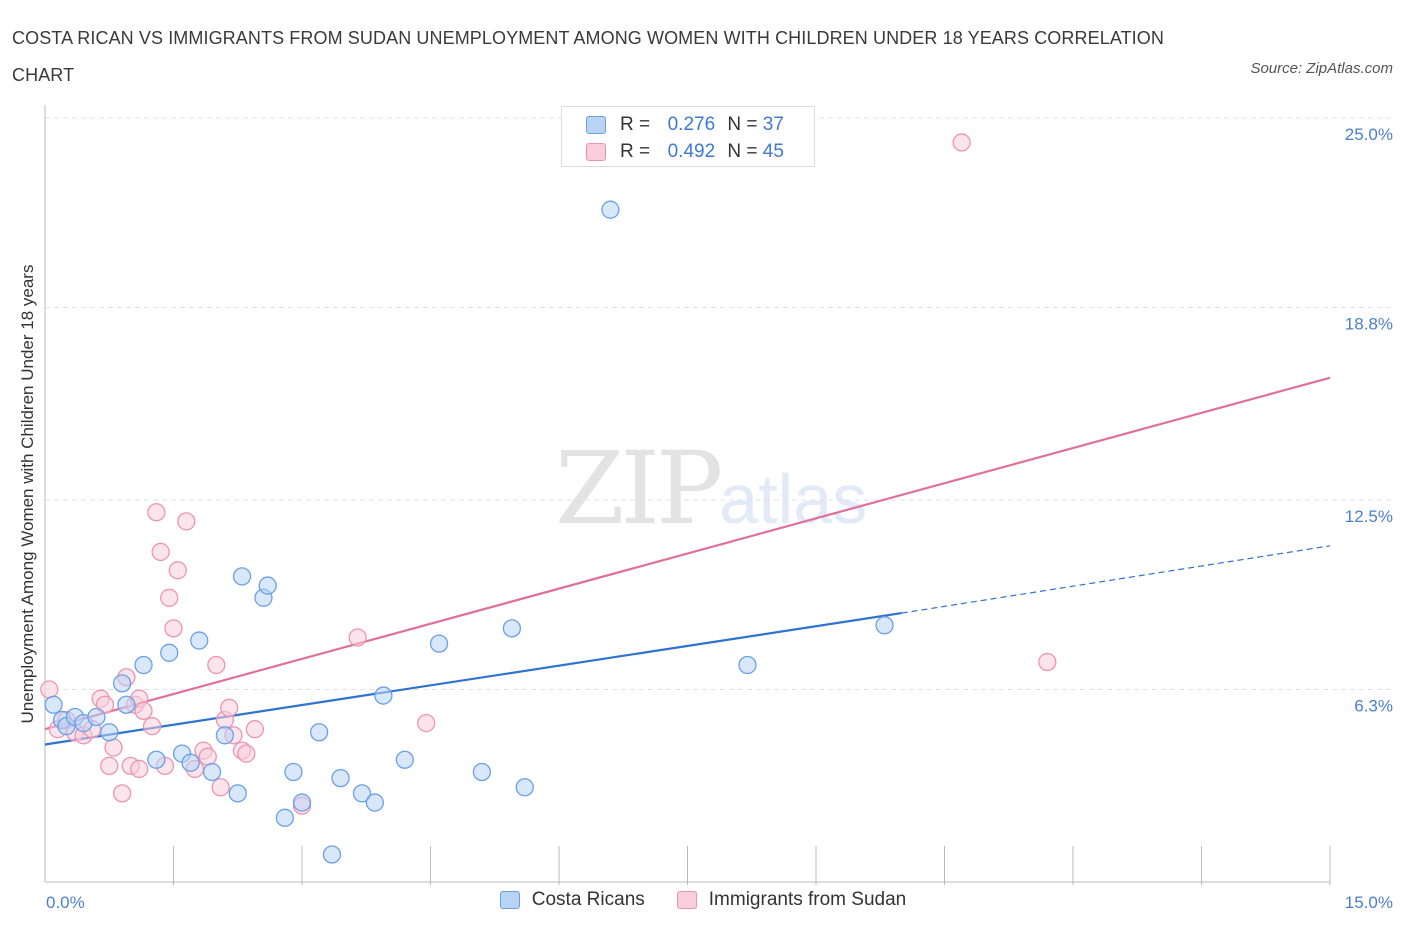  I want to click on correlation-legend: R = 0.276 N = 37 R = 0.492 N = 45, so click(688, 136).